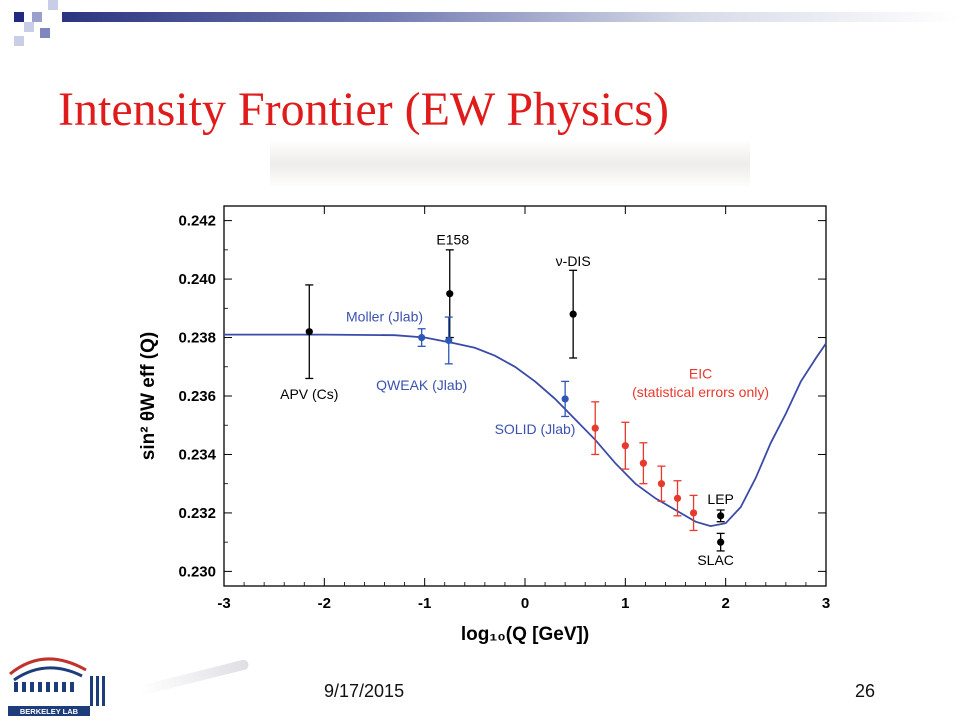 The height and width of the screenshot is (725, 960). What do you see at coordinates (525, 634) in the screenshot?
I see `x-axis-label: log₁₀(Q [GeV])` at bounding box center [525, 634].